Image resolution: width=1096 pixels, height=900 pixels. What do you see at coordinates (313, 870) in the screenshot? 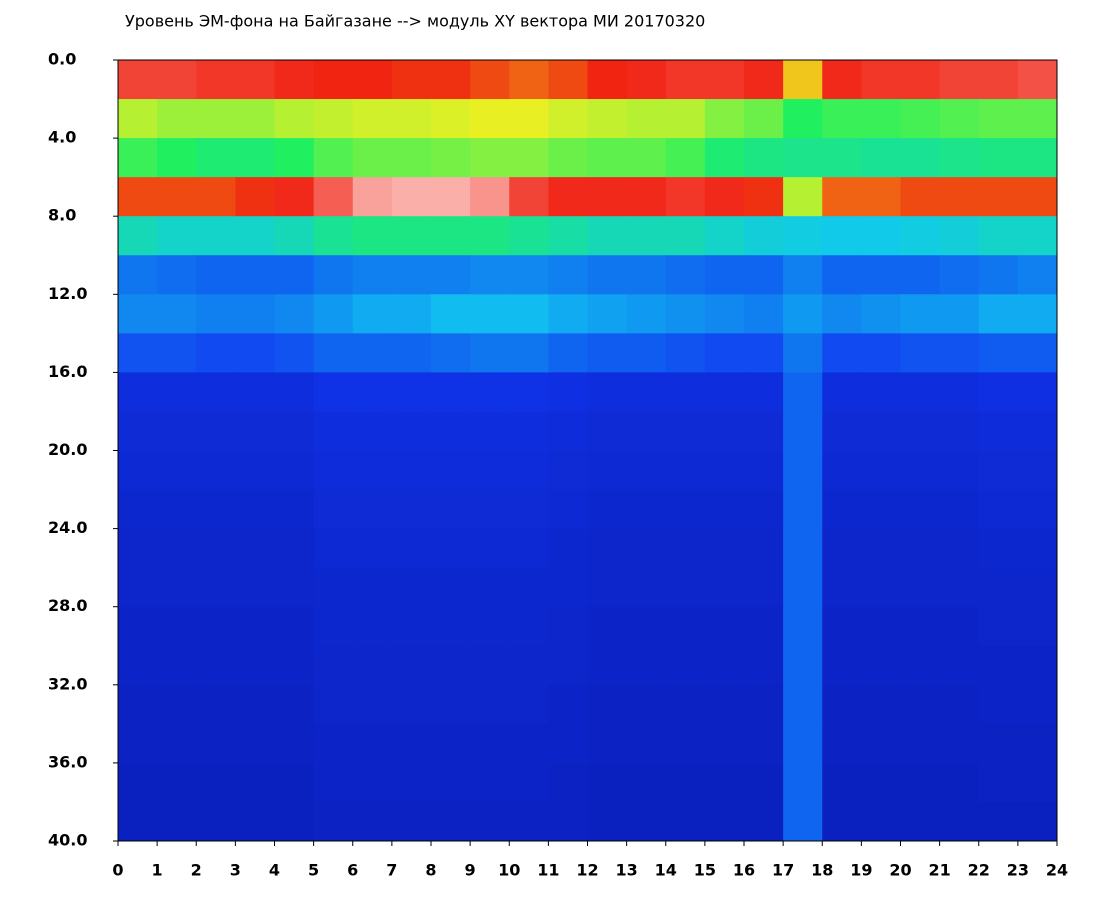
I see `x-tick-label: 5` at bounding box center [313, 870].